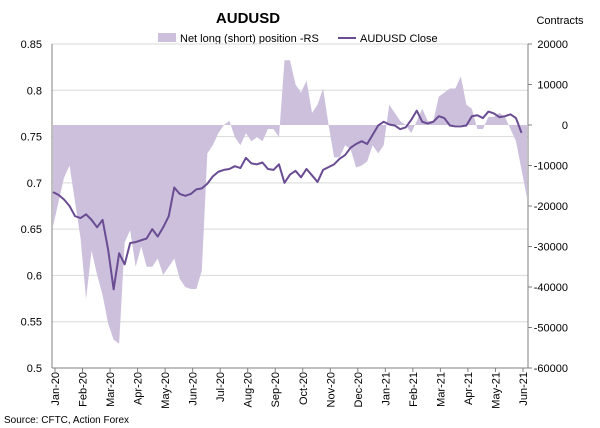 Image resolution: width=600 pixels, height=428 pixels. Describe the element at coordinates (221, 387) in the screenshot. I see `x-tick-label: Jul-20` at that location.